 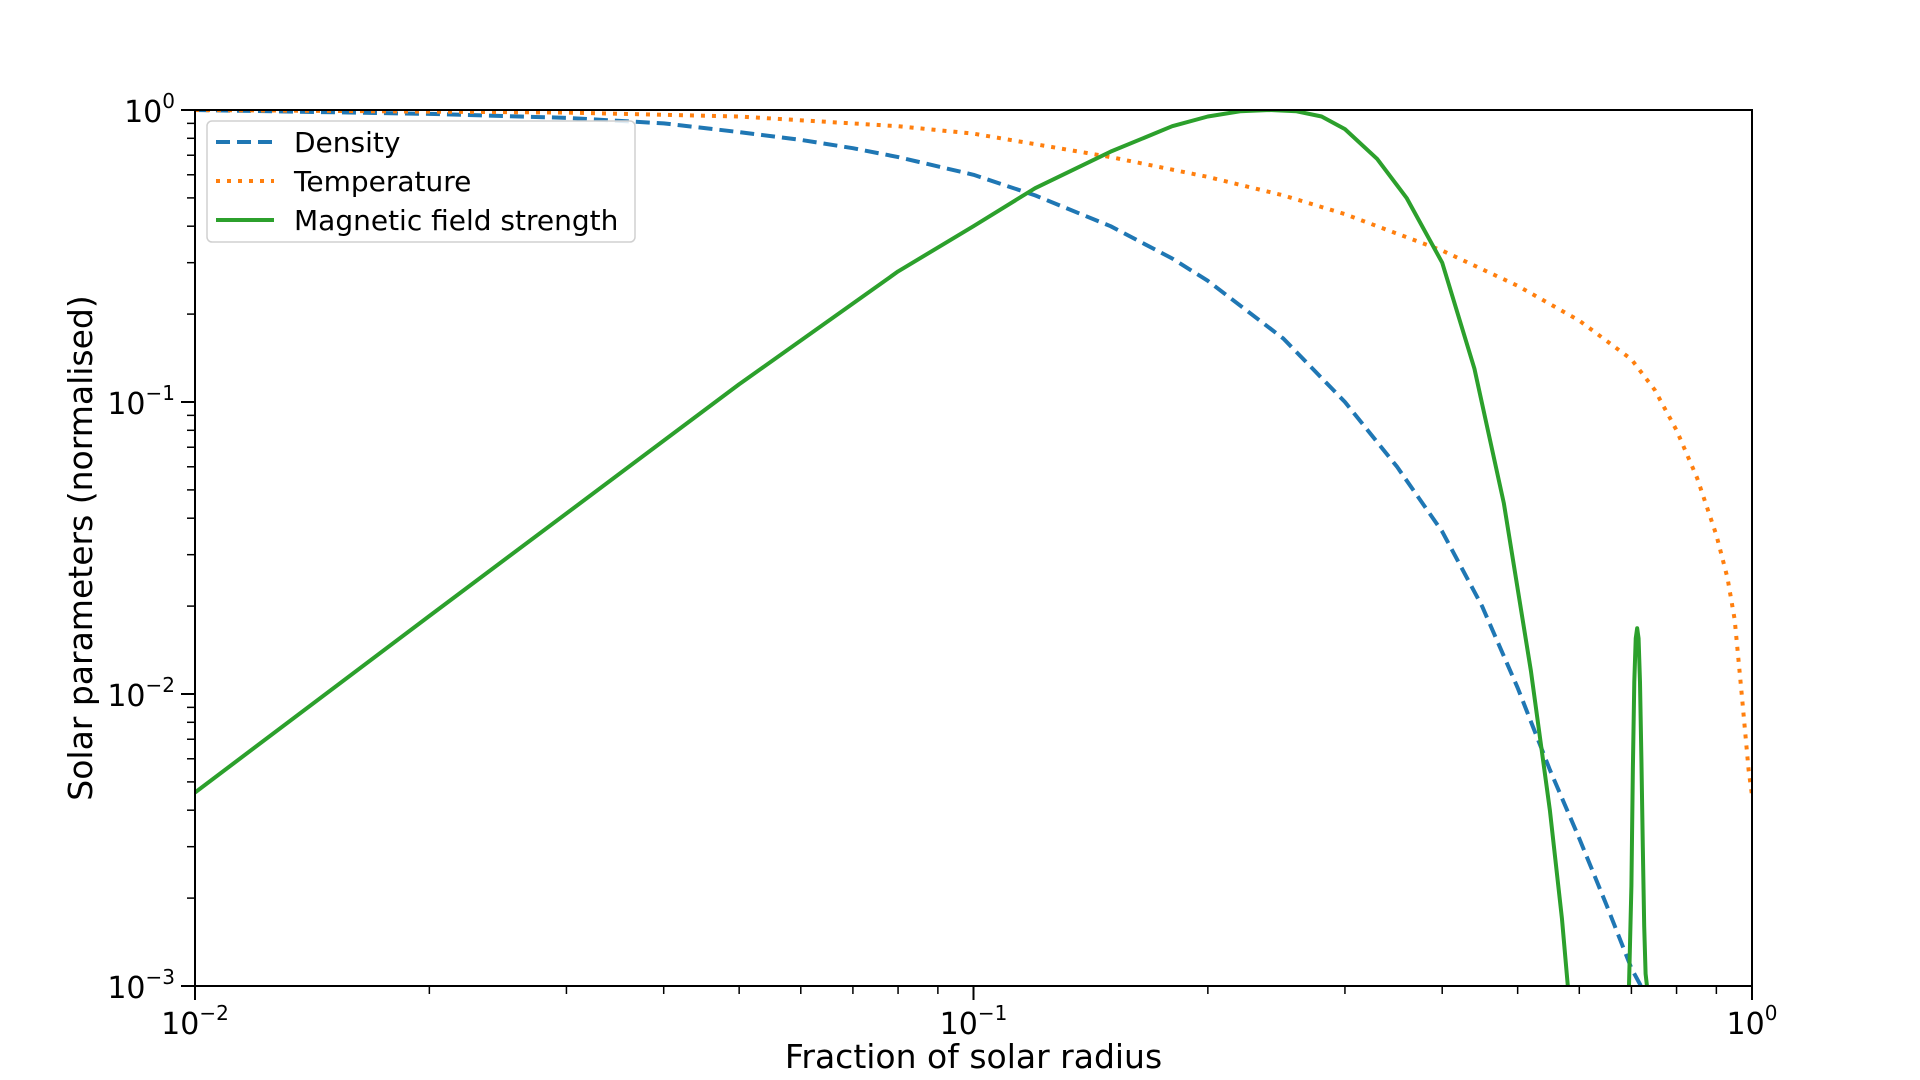 What do you see at coordinates (974, 1021) in the screenshot?
I see `x-tick-label: 10⁻¹` at bounding box center [974, 1021].